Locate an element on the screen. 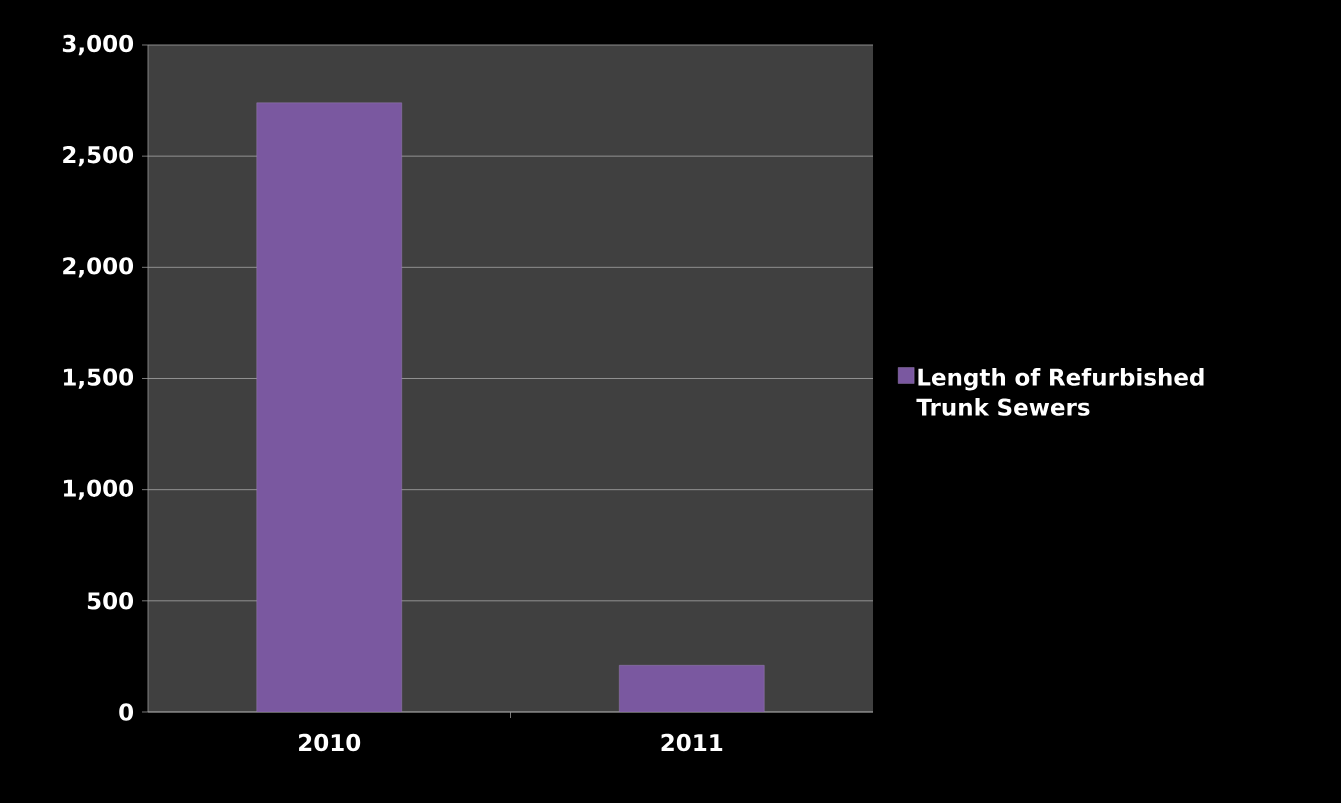  y-tick-label: 500 is located at coordinates (110, 601).